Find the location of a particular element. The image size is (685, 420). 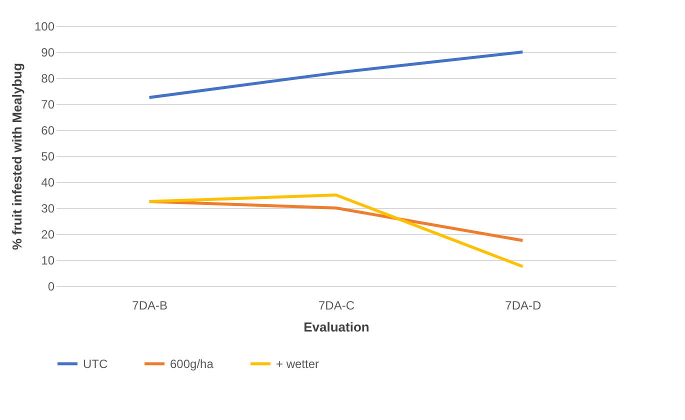

y-tick-label: 80 is located at coordinates (48, 79).